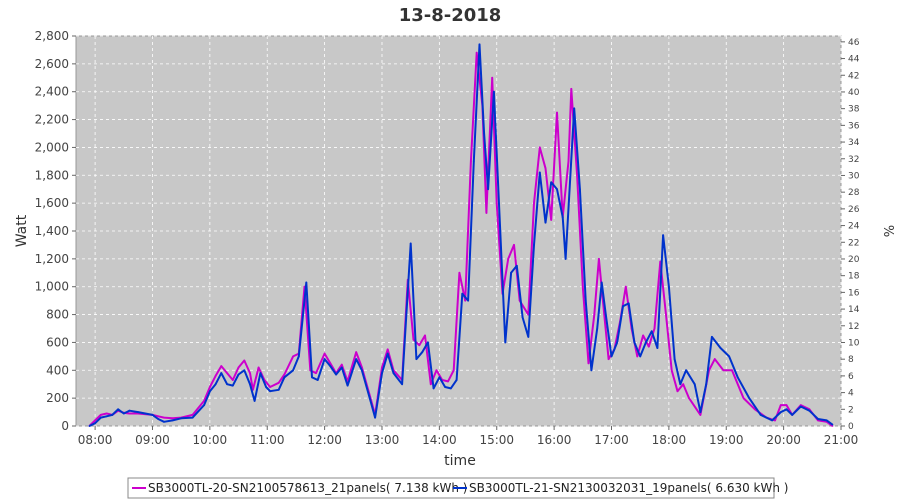  I want to click on y-tick-label: 0, so click(65, 426).